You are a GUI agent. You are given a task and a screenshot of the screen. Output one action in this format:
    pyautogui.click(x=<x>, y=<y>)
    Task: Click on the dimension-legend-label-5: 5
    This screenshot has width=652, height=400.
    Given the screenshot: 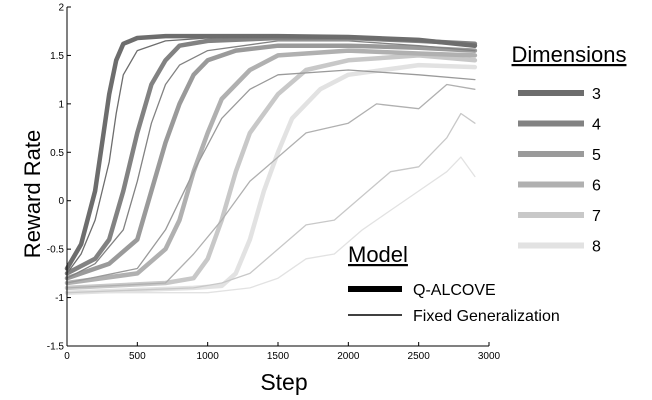 What is the action you would take?
    pyautogui.click(x=596, y=155)
    